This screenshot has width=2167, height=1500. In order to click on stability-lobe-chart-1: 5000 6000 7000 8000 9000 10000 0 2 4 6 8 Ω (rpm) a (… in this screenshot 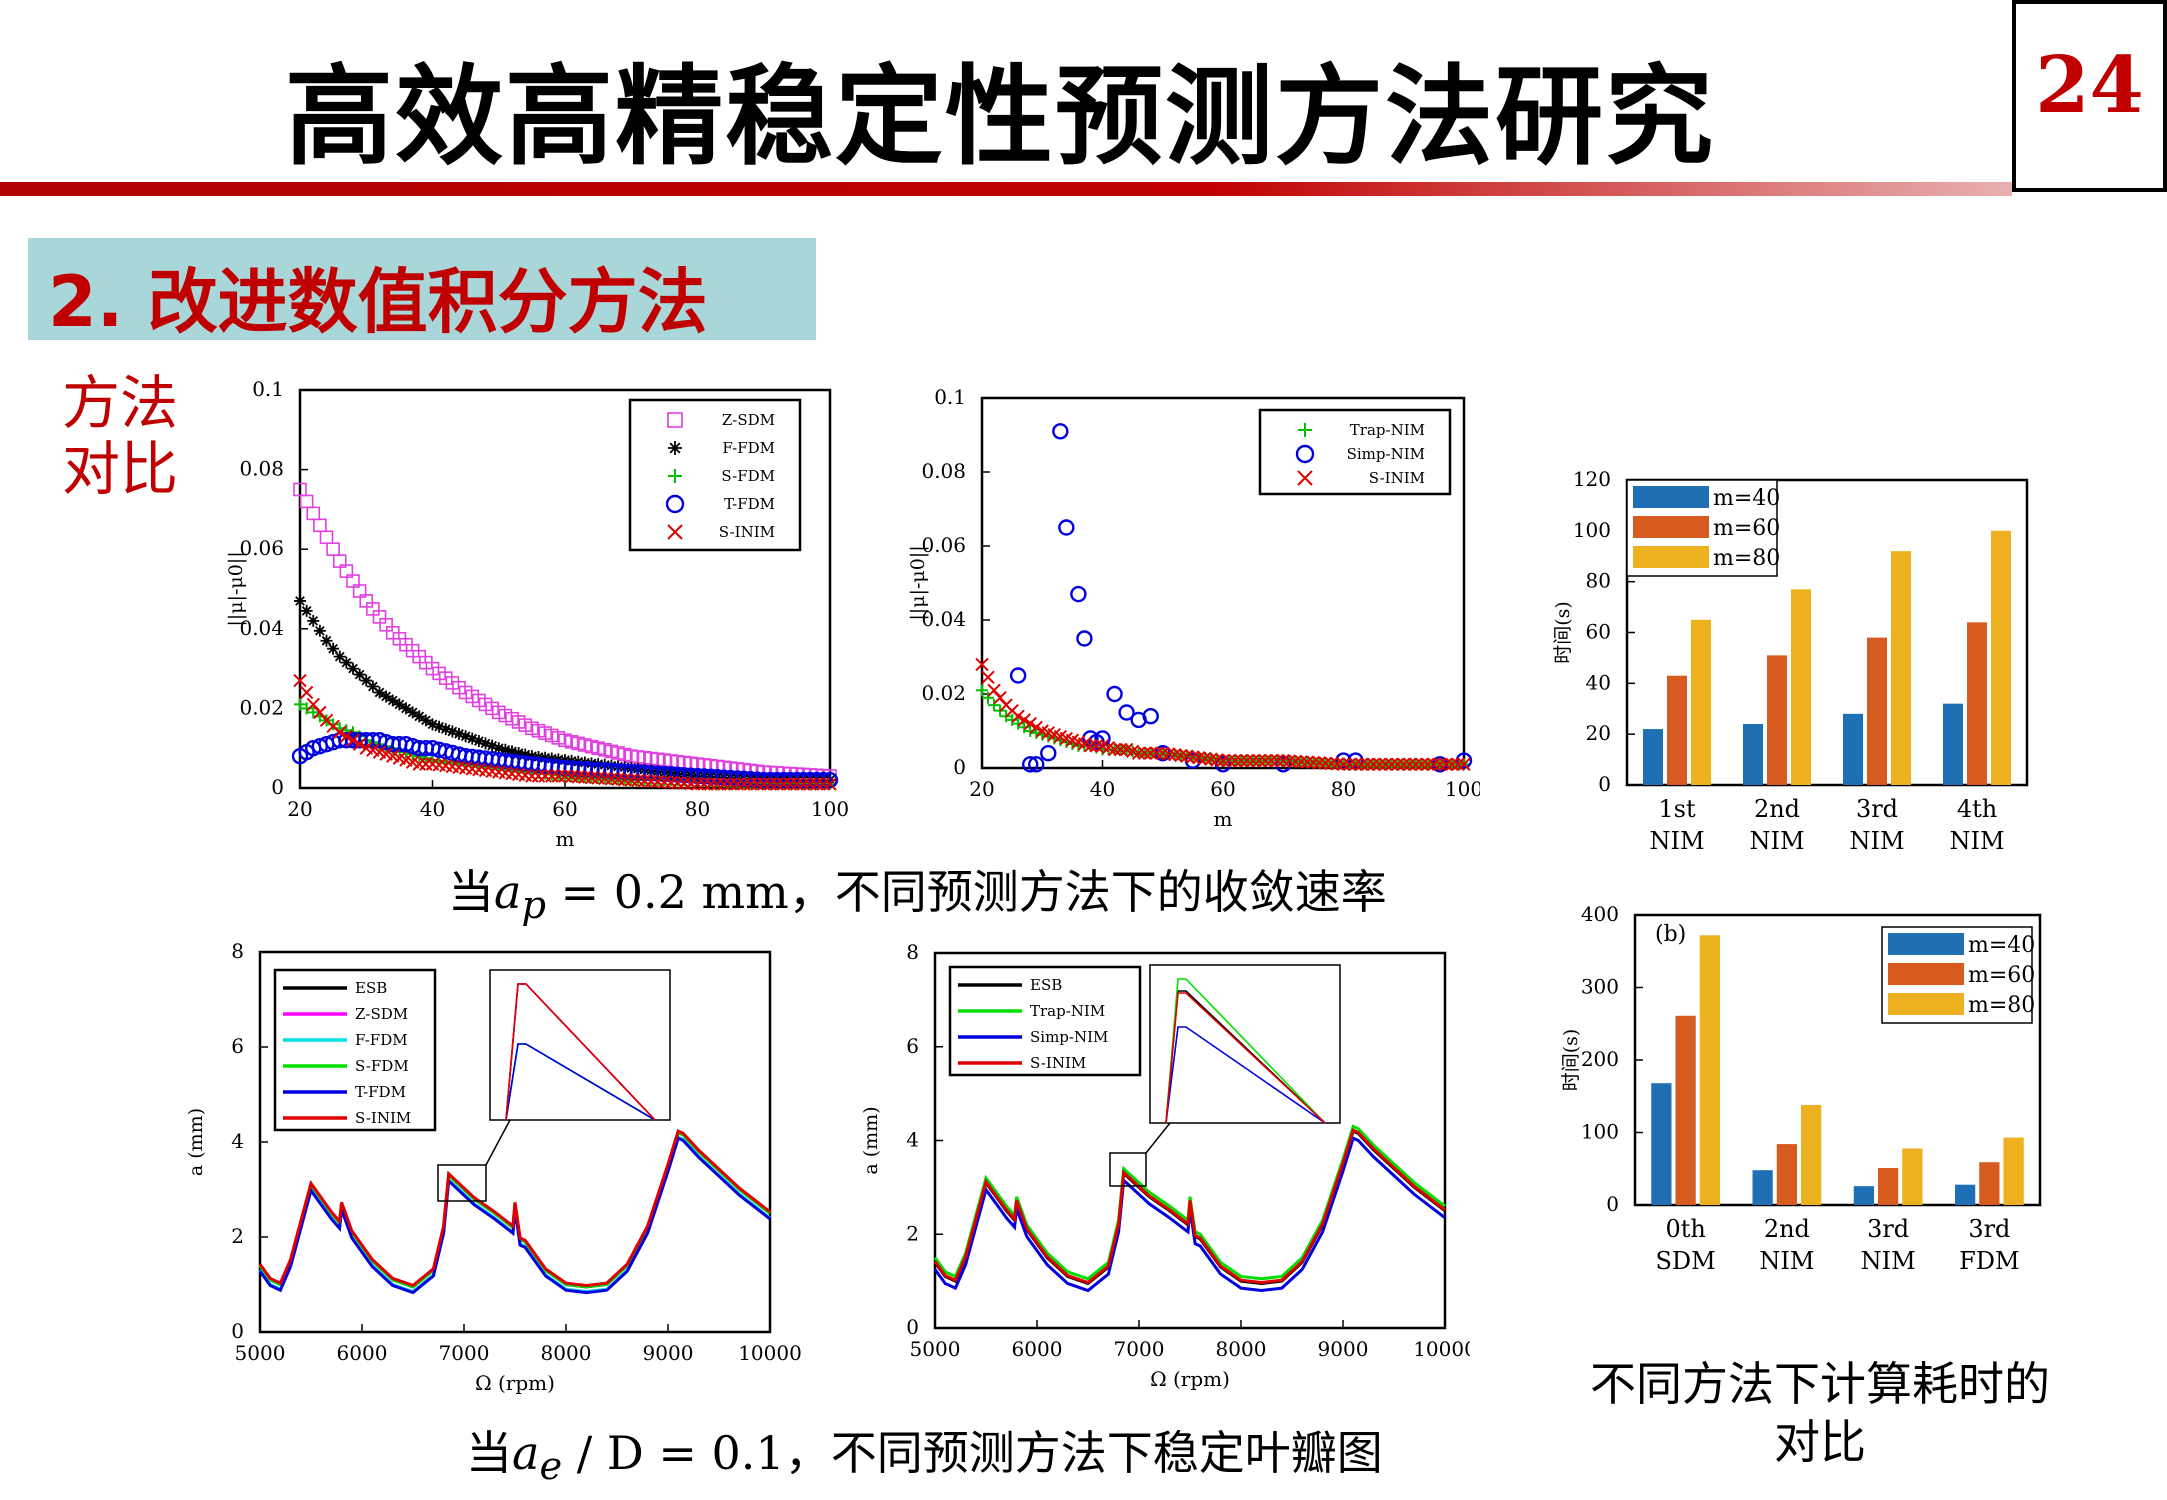, I will do `click(493, 1167)`.